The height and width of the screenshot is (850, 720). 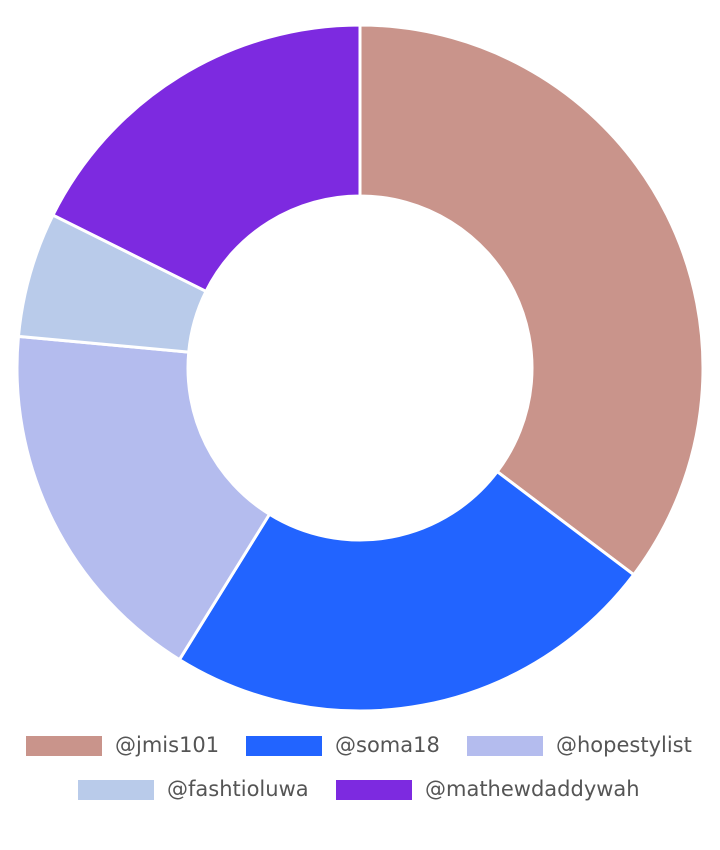 What do you see at coordinates (387, 745) in the screenshot?
I see `legend-label: @soma18` at bounding box center [387, 745].